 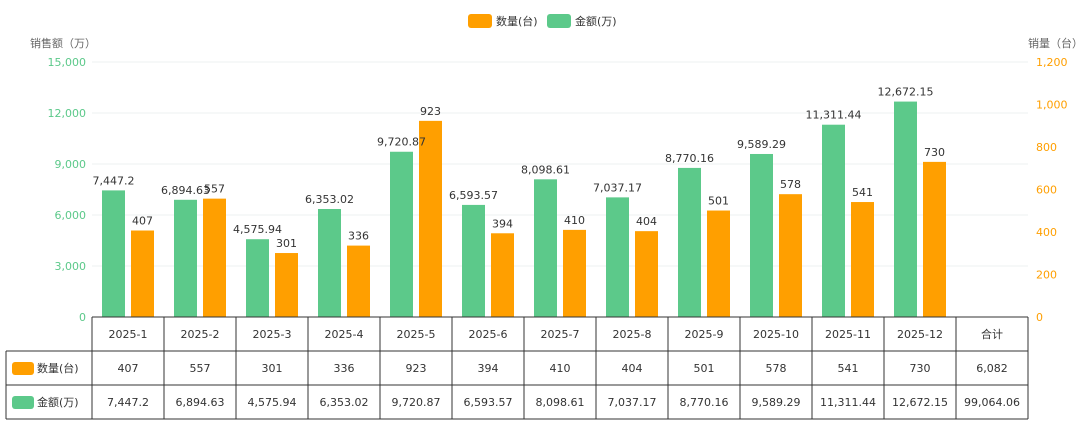 What do you see at coordinates (430, 111) in the screenshot?
I see `data-label-quantity: 923` at bounding box center [430, 111].